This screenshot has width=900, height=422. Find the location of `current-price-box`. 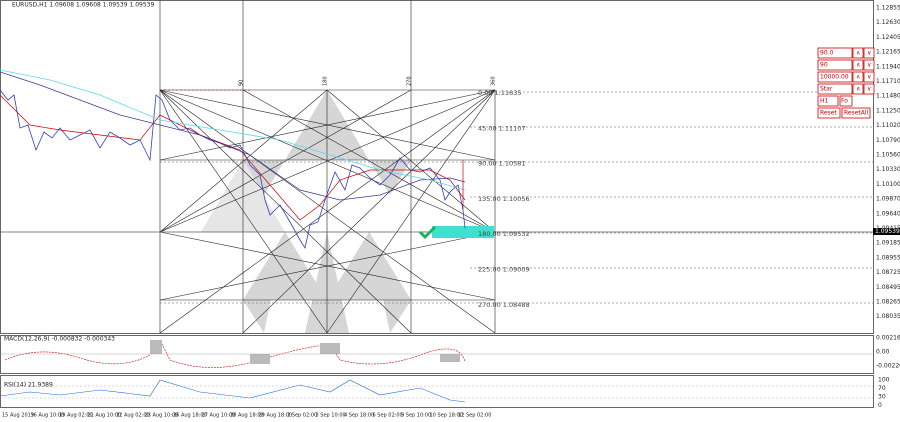

current-price-box is located at coordinates (886, 231).